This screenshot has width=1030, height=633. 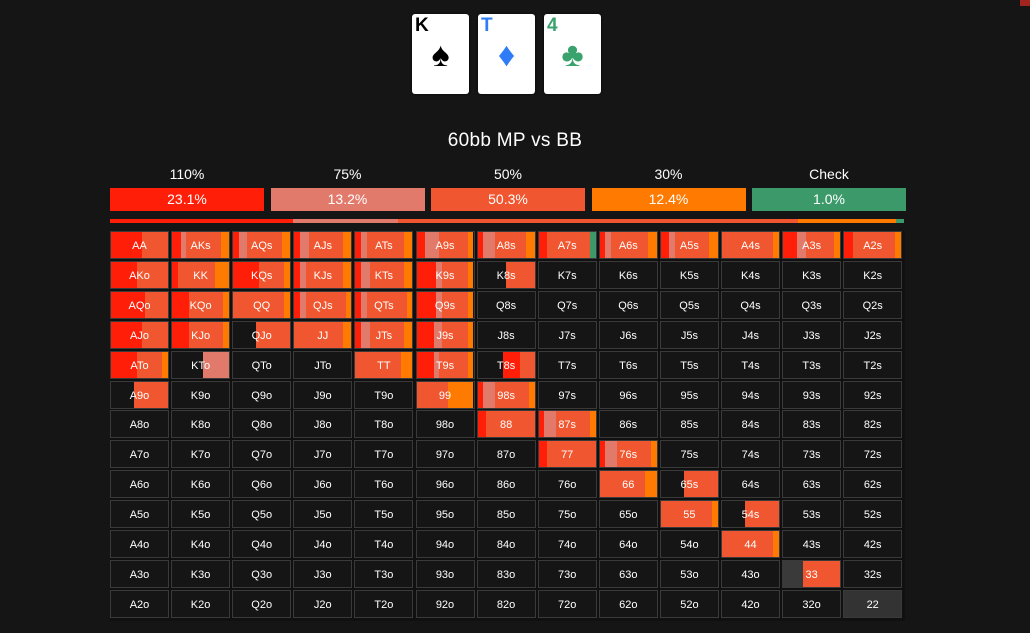 What do you see at coordinates (201, 274) in the screenshot?
I see `hand-cell: KK` at bounding box center [201, 274].